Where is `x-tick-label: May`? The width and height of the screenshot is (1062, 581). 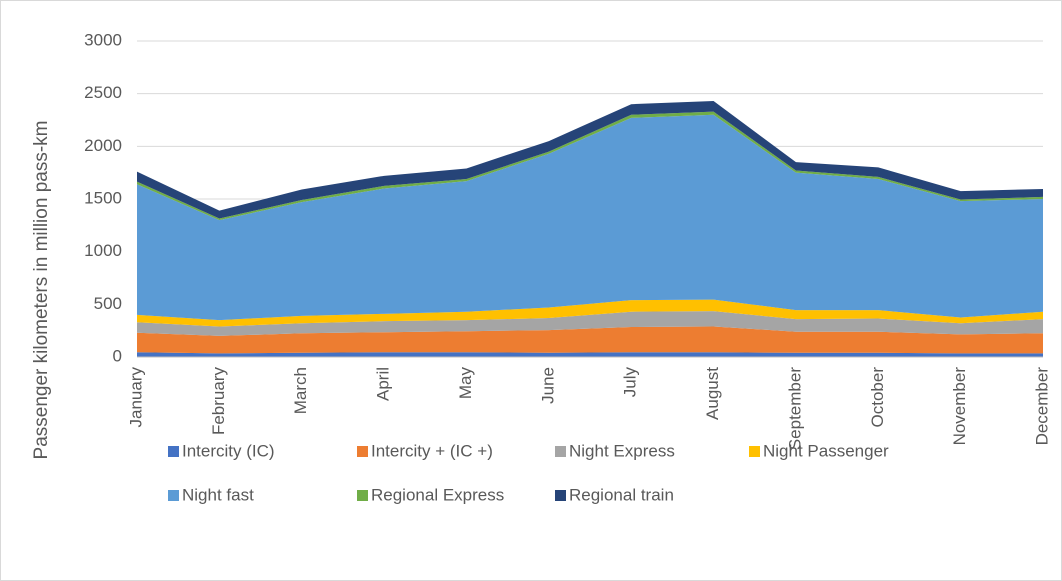
x-tick-label: May is located at coordinates (465, 383).